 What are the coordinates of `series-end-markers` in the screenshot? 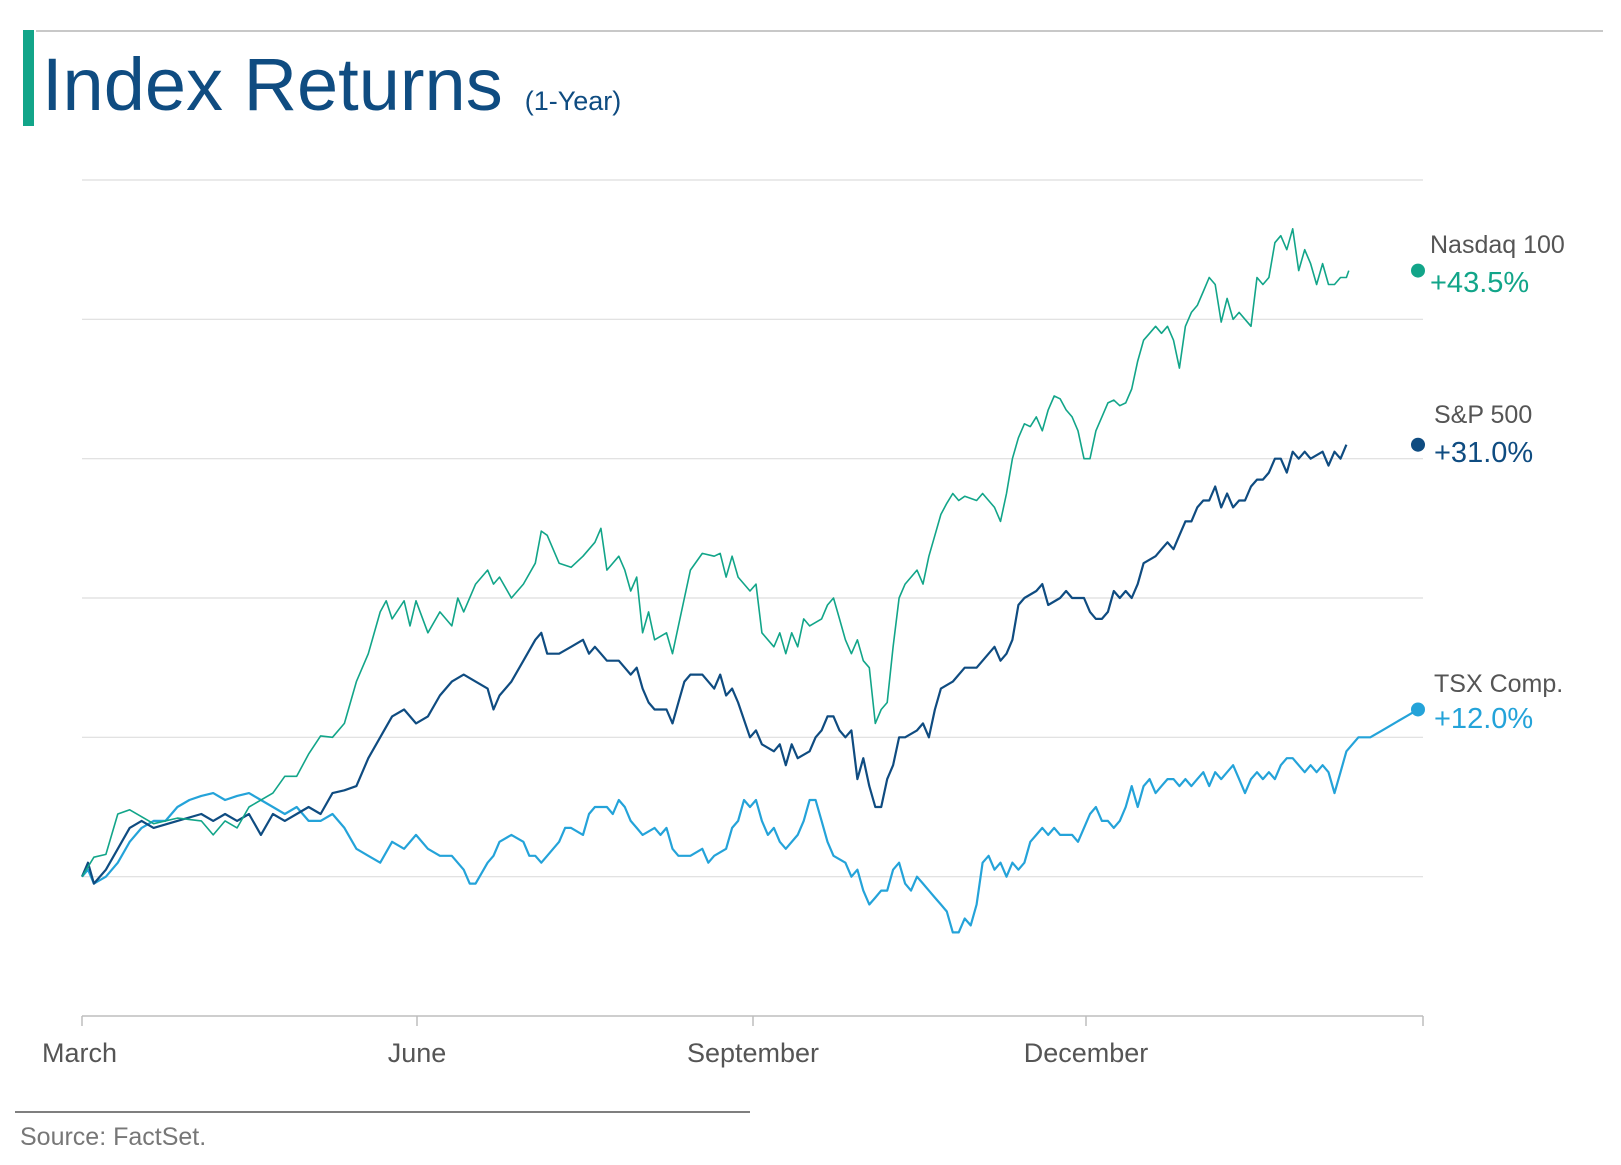 It's located at (1418, 490).